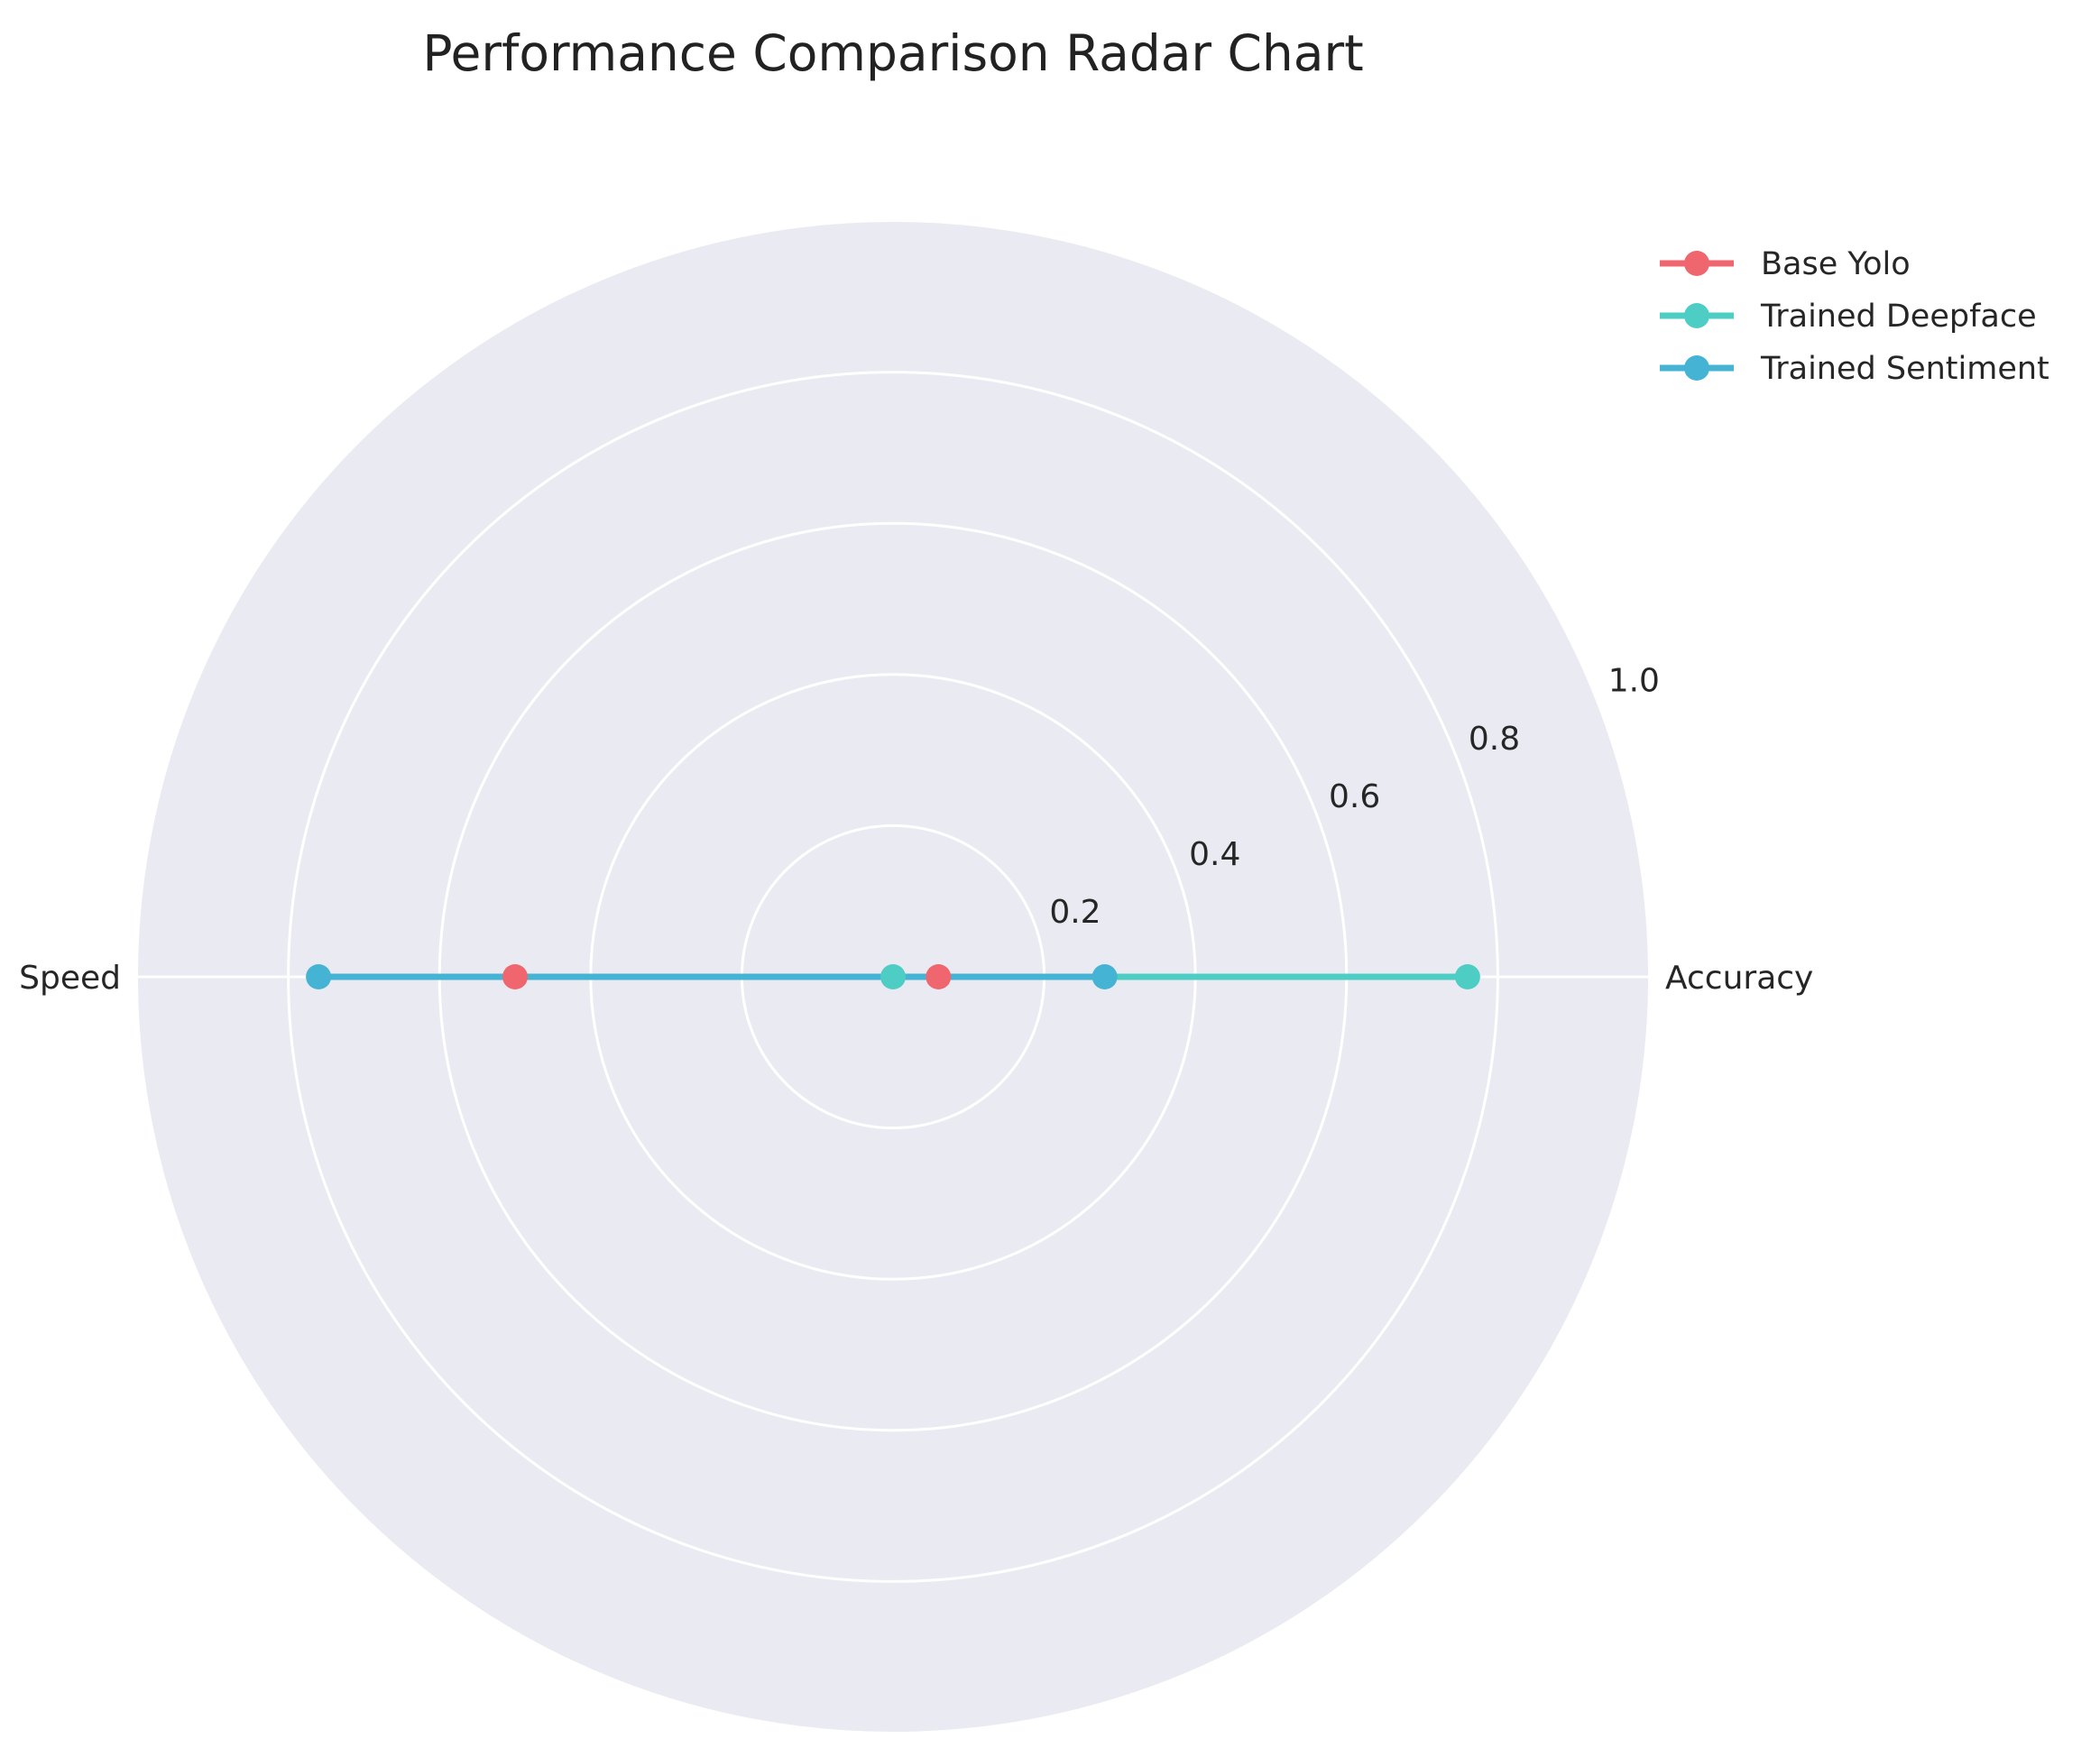 The image size is (2100, 1748). I want to click on r-tick-label-1: 0.4, so click(1214, 855).